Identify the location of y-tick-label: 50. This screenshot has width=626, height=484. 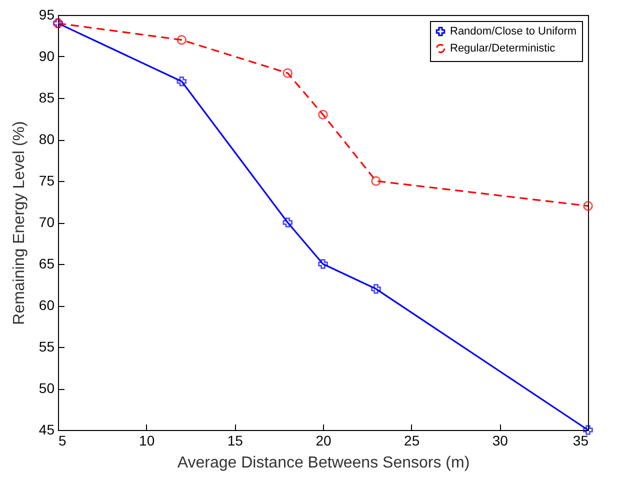
(46, 388).